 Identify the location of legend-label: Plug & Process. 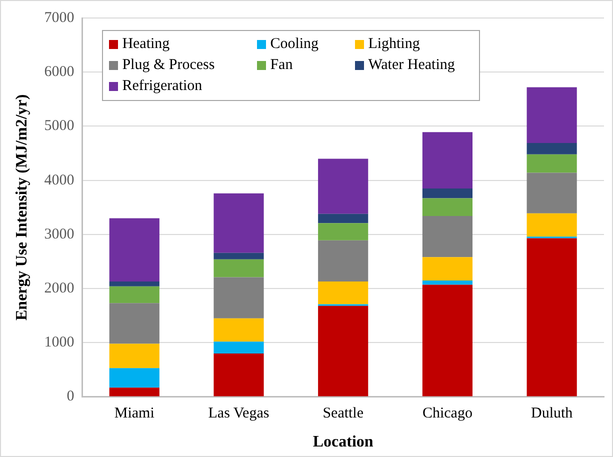
(168, 65).